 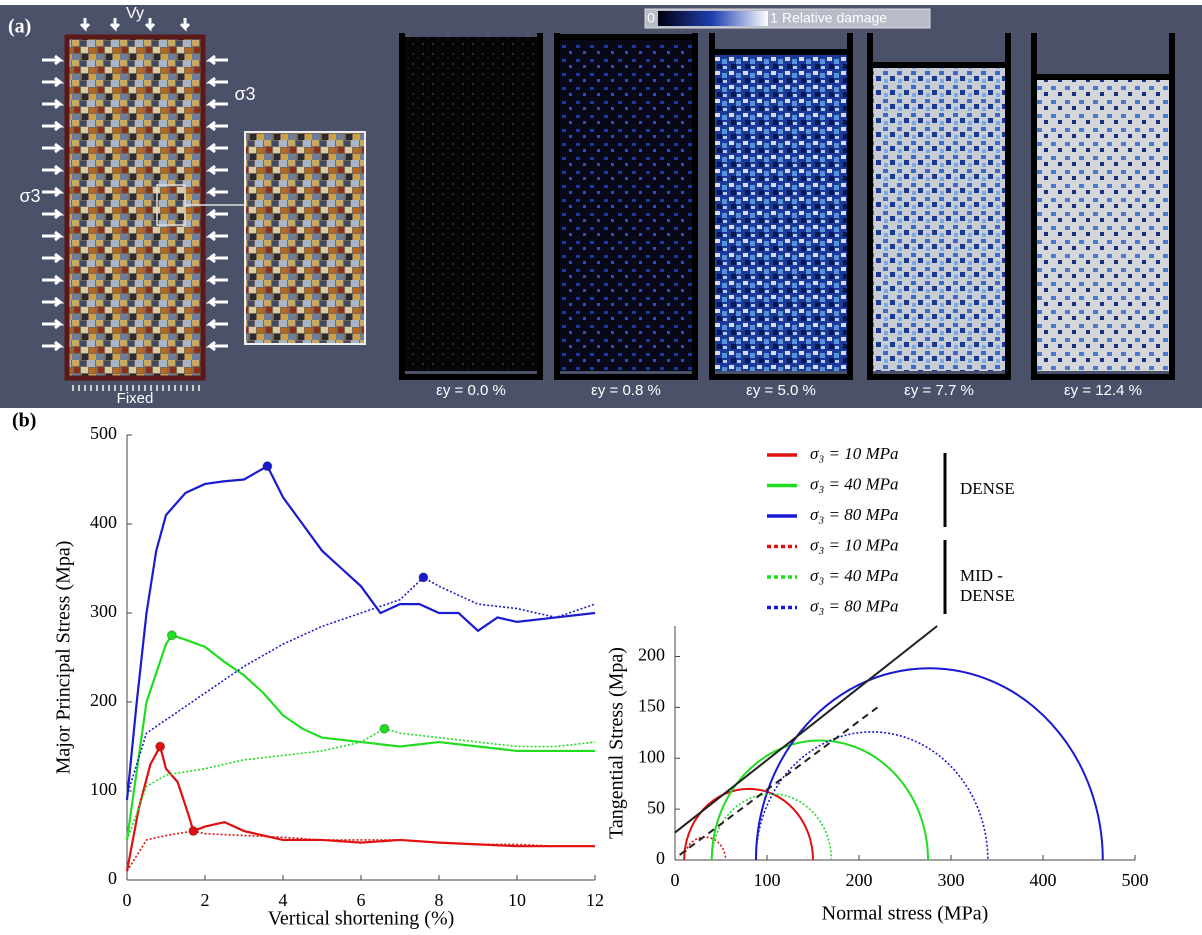 I want to click on strain-label: εy = 0.0 %, so click(x=471, y=390).